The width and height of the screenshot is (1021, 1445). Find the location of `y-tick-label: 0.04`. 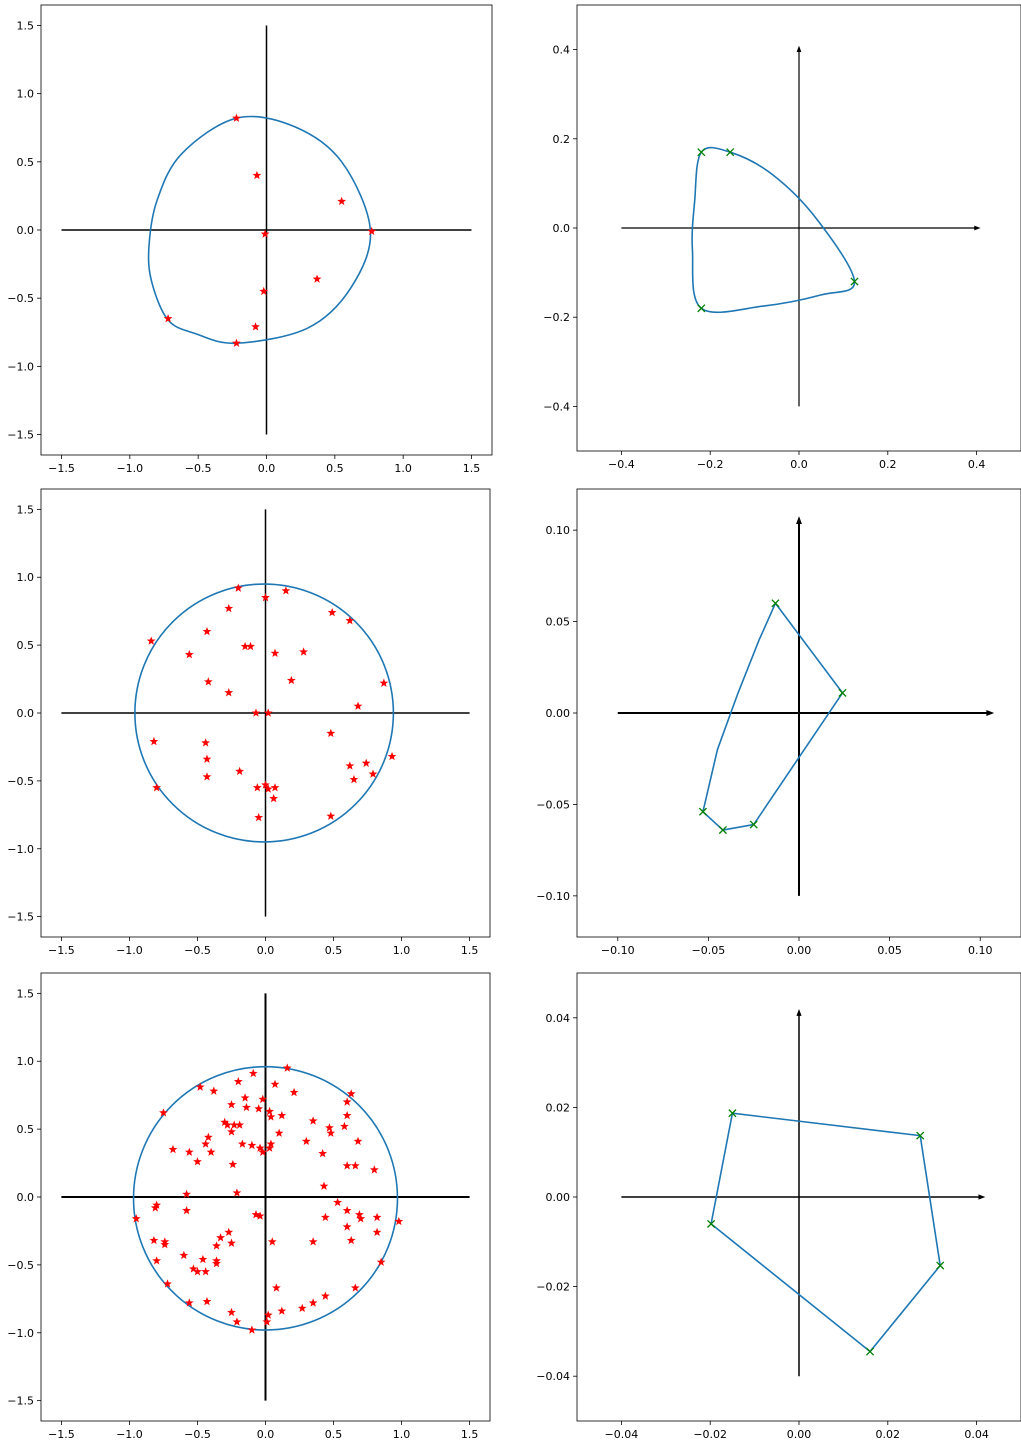

y-tick-label: 0.04 is located at coordinates (558, 1018).